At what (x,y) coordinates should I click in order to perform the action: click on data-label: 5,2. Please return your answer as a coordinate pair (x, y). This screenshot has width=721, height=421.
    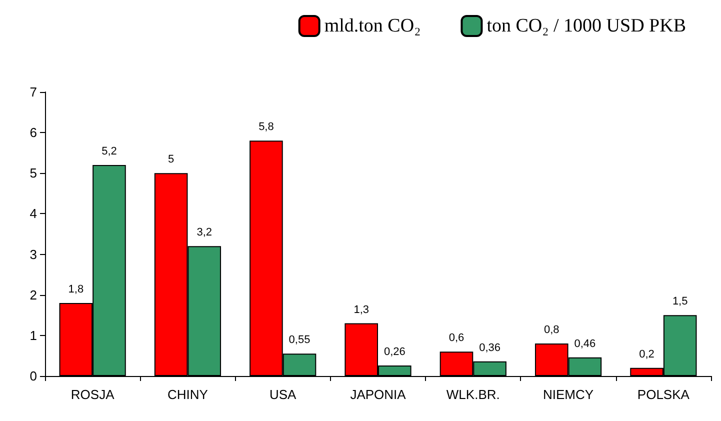
    Looking at the image, I should click on (109, 152).